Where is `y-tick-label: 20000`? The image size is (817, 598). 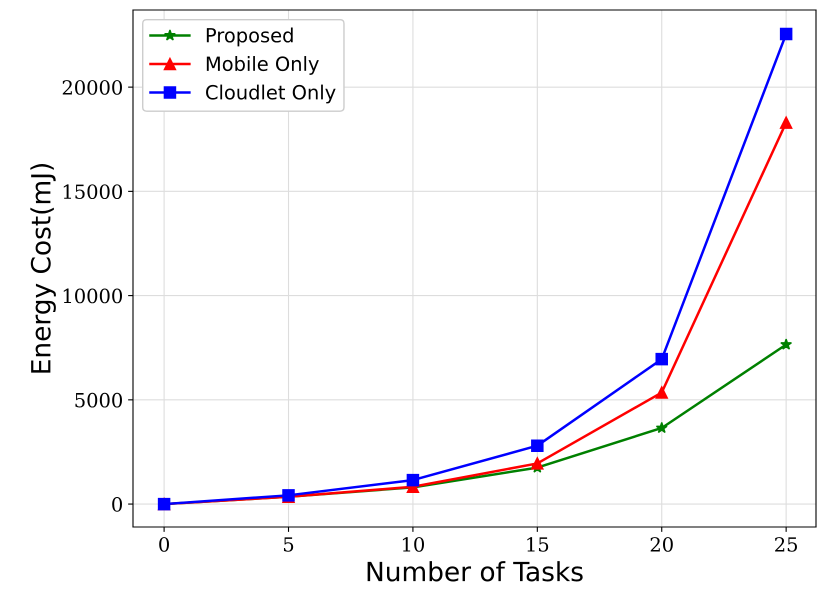 y-tick-label: 20000 is located at coordinates (92, 87).